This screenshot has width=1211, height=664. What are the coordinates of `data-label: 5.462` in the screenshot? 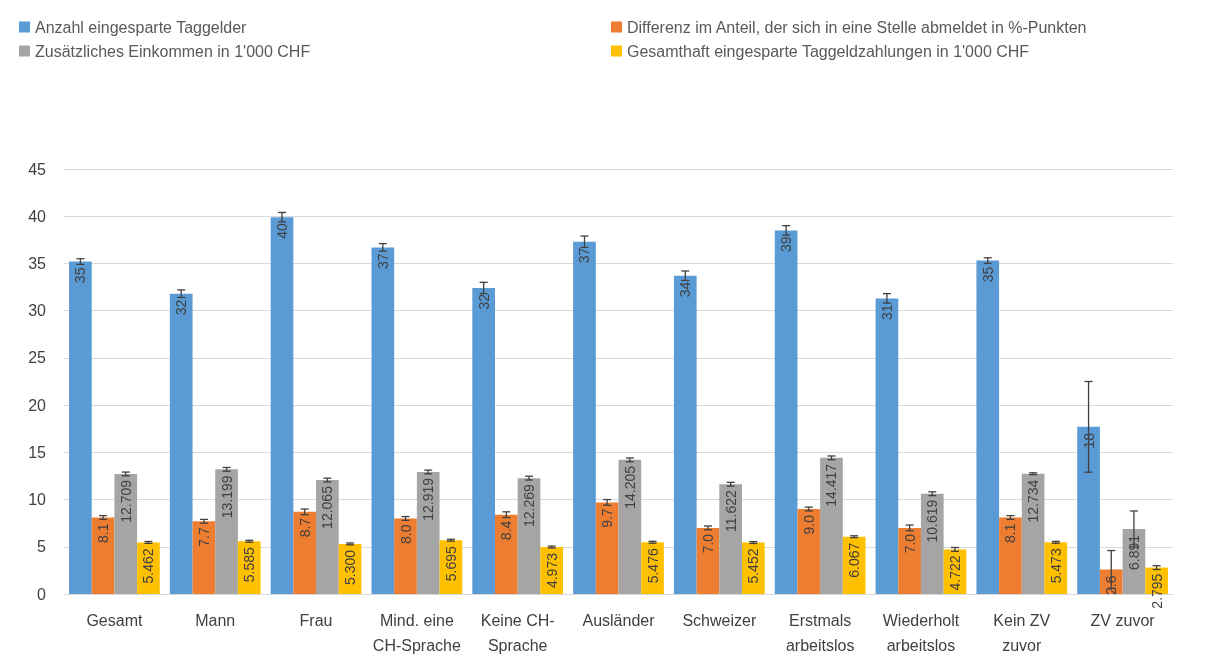 It's located at (148, 566).